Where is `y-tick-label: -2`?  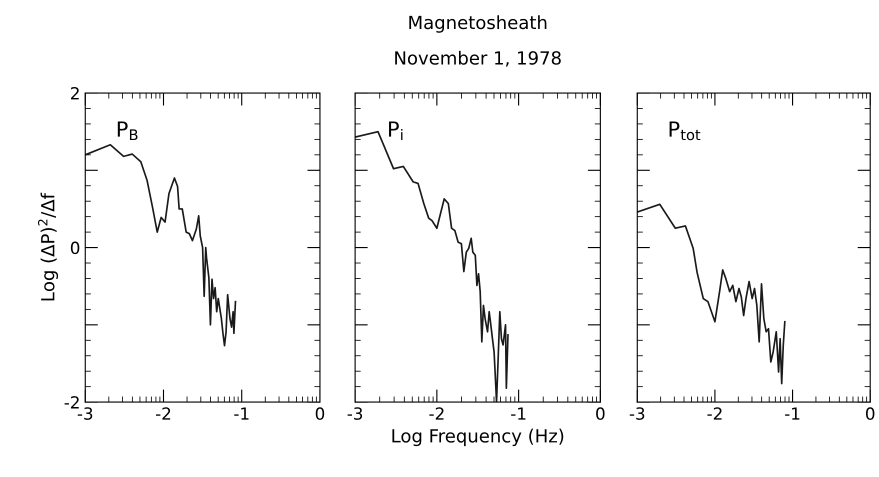 y-tick-label: -2 is located at coordinates (71, 402).